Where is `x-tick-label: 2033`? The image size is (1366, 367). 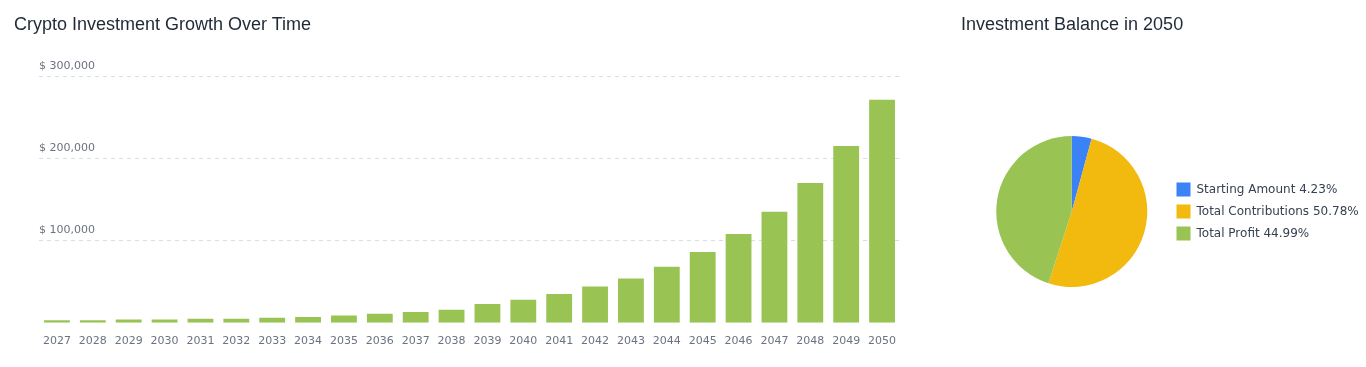 x-tick-label: 2033 is located at coordinates (272, 341).